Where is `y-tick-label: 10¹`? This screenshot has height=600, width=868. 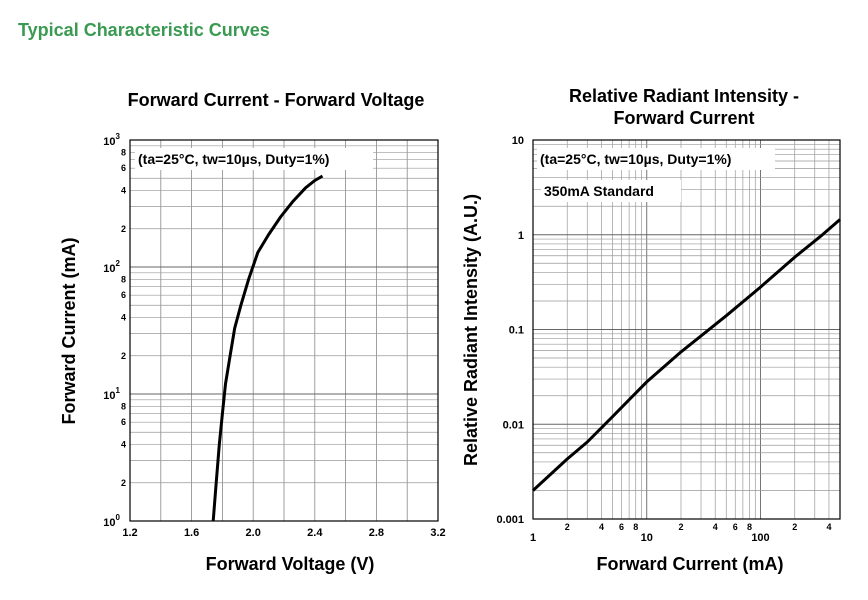
y-tick-label: 10¹ is located at coordinates (111, 394).